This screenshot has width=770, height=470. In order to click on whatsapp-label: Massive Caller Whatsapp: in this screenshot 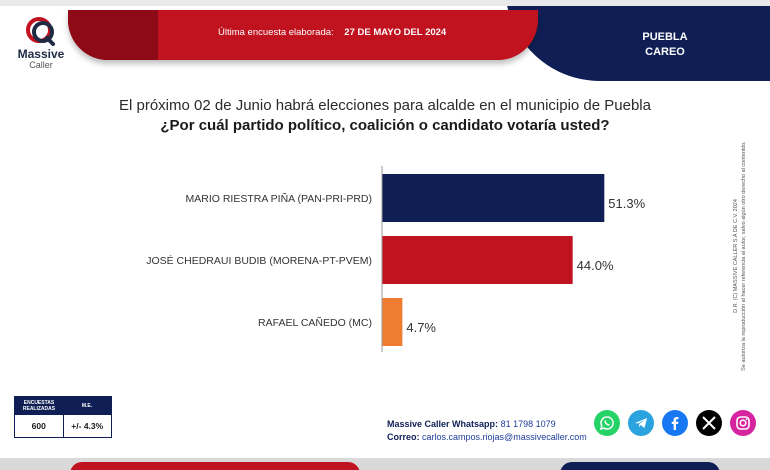, I will do `click(443, 424)`.